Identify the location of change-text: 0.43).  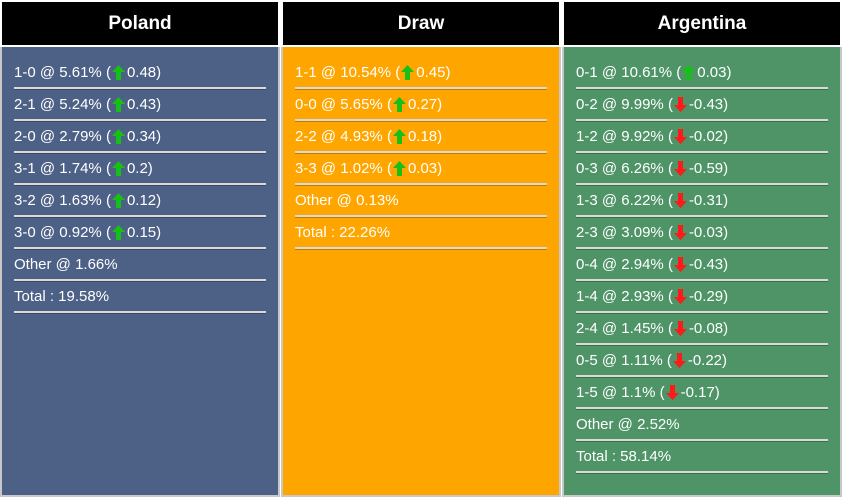
(144, 104).